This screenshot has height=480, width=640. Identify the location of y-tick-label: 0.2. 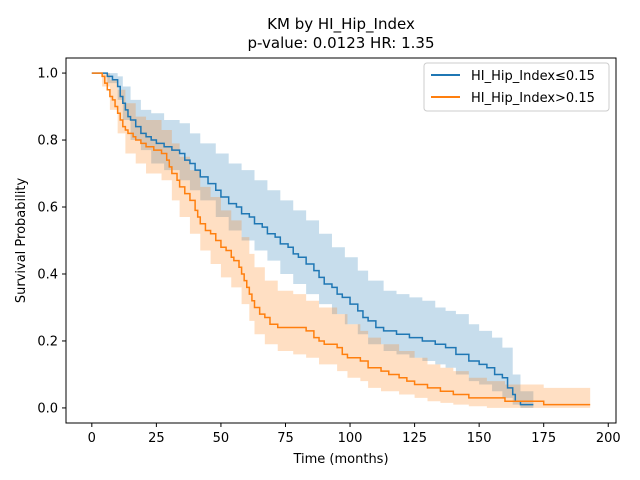
(47, 341).